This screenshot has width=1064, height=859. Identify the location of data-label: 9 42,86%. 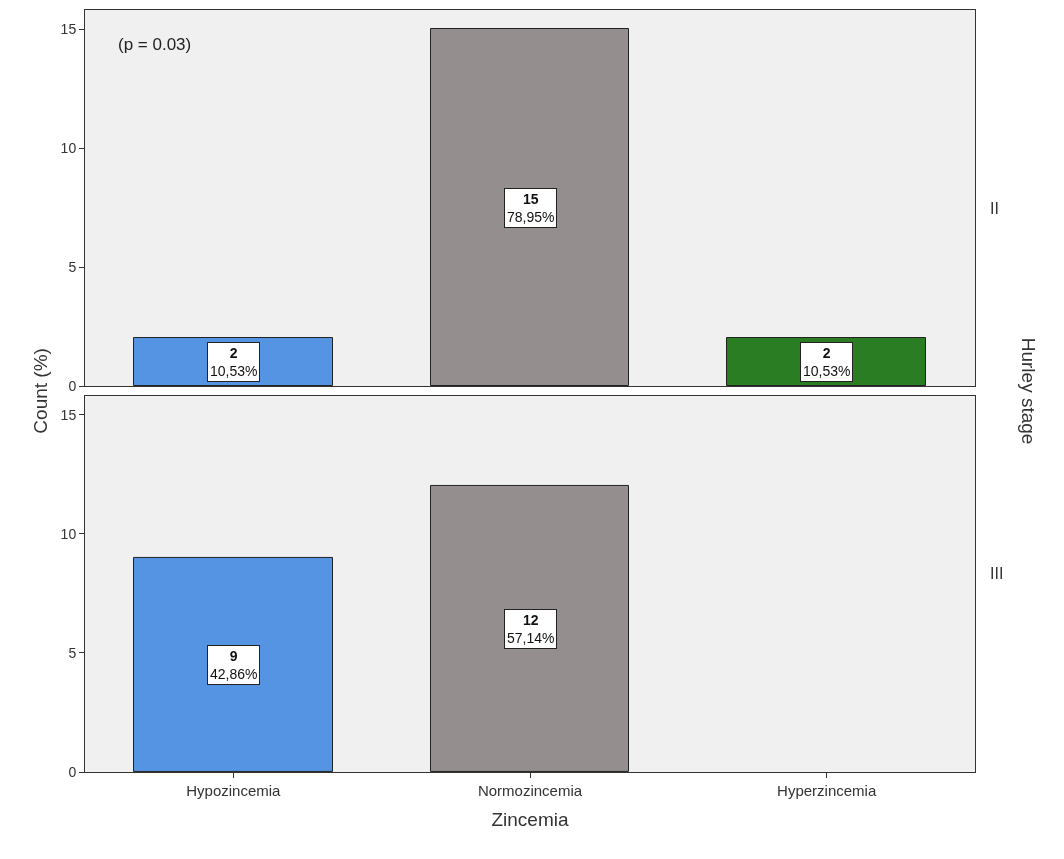
(234, 665).